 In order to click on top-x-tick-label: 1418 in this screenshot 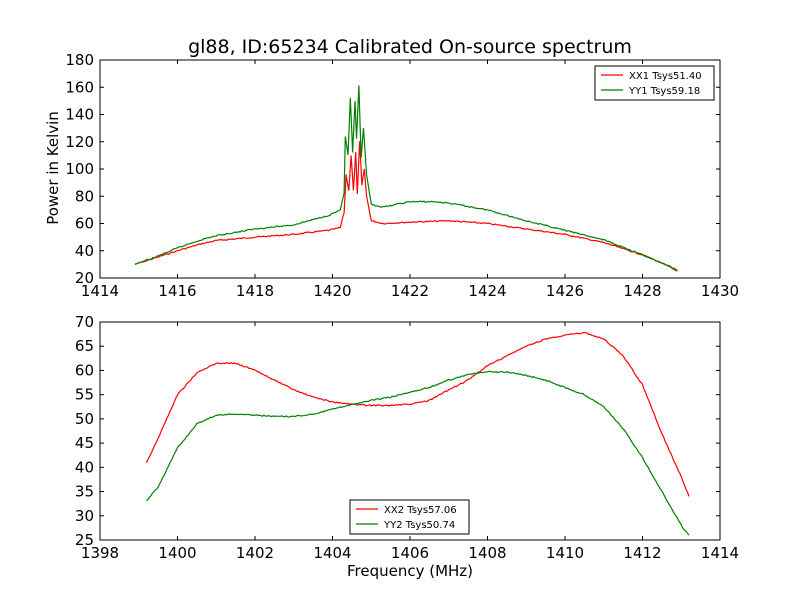, I will do `click(255, 291)`.